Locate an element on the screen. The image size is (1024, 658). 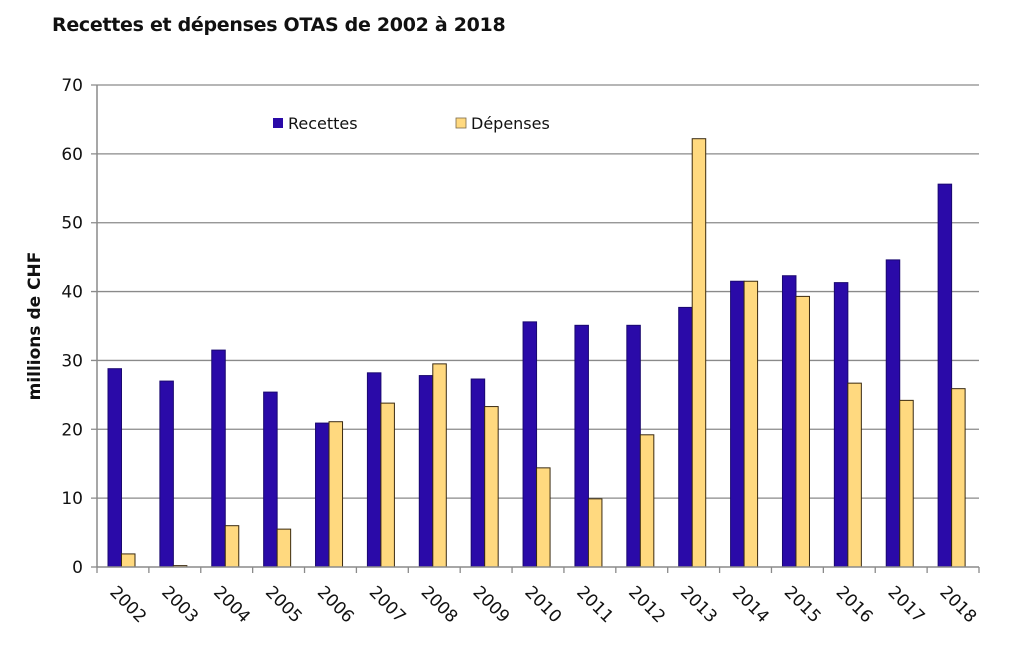
x-tick-label: 2005 is located at coordinates (283, 604).